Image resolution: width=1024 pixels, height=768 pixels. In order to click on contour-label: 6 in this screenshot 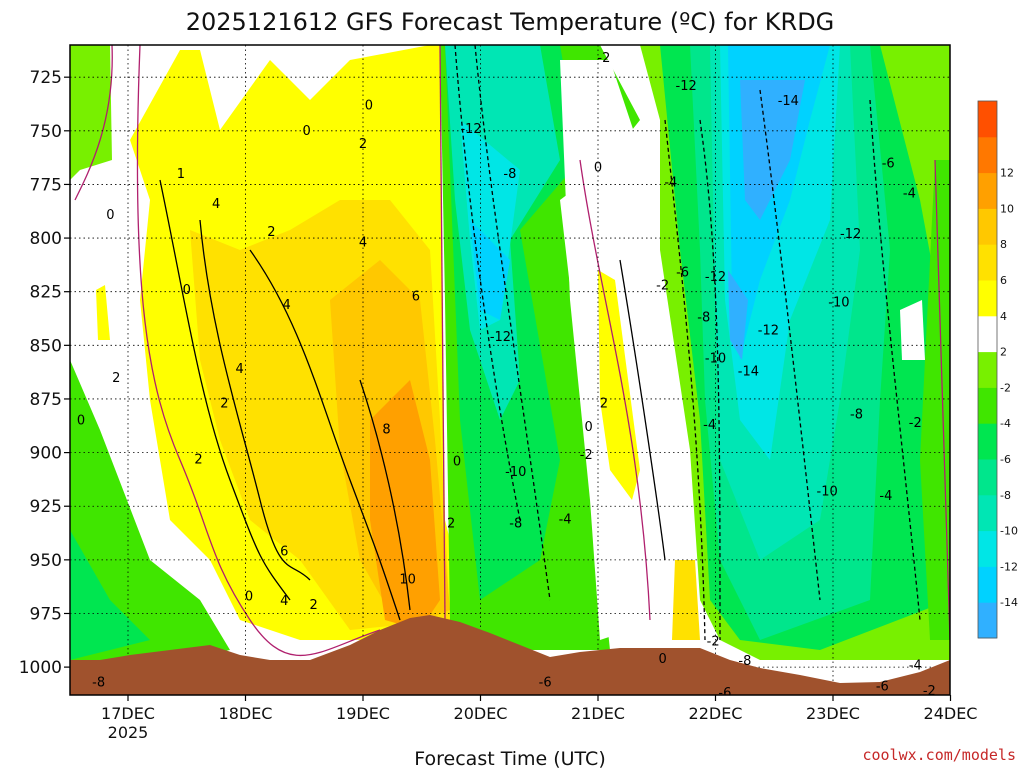, I will do `click(416, 296)`.